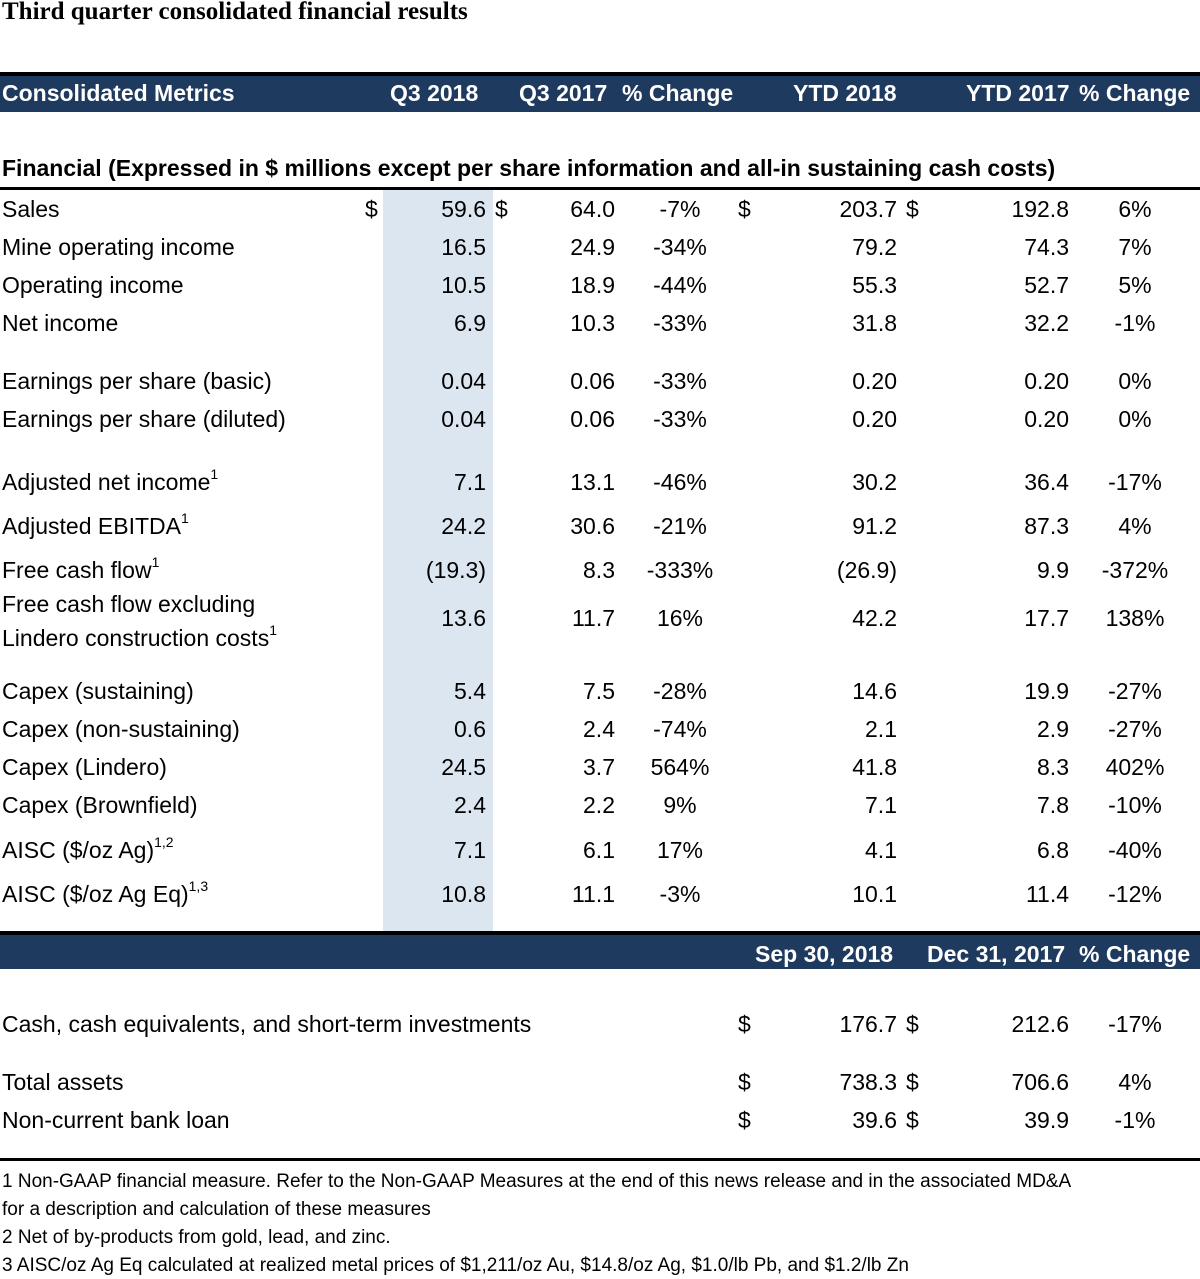 The image size is (1200, 1279). I want to click on cell-q3-2017: 11.1, so click(593, 894).